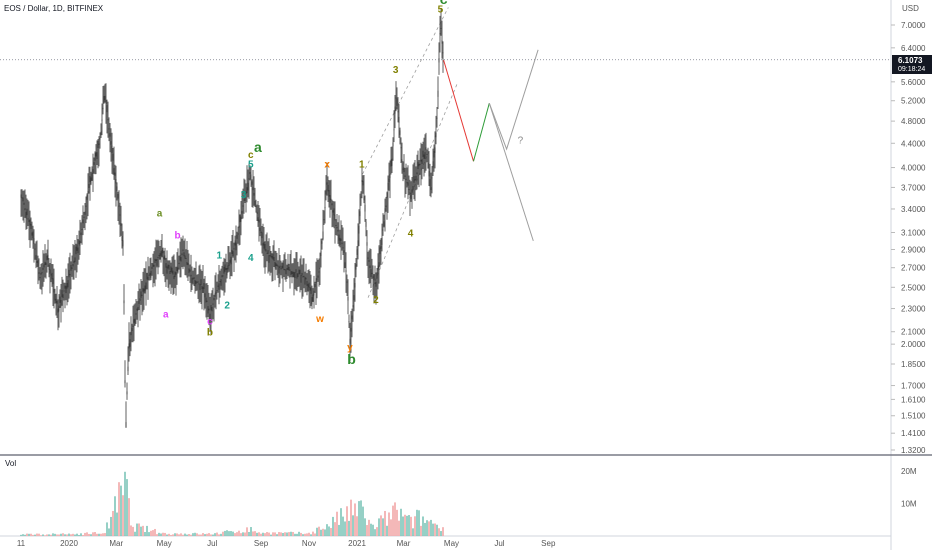 The width and height of the screenshot is (932, 550). I want to click on volume-tick-label: 10M, so click(909, 504).